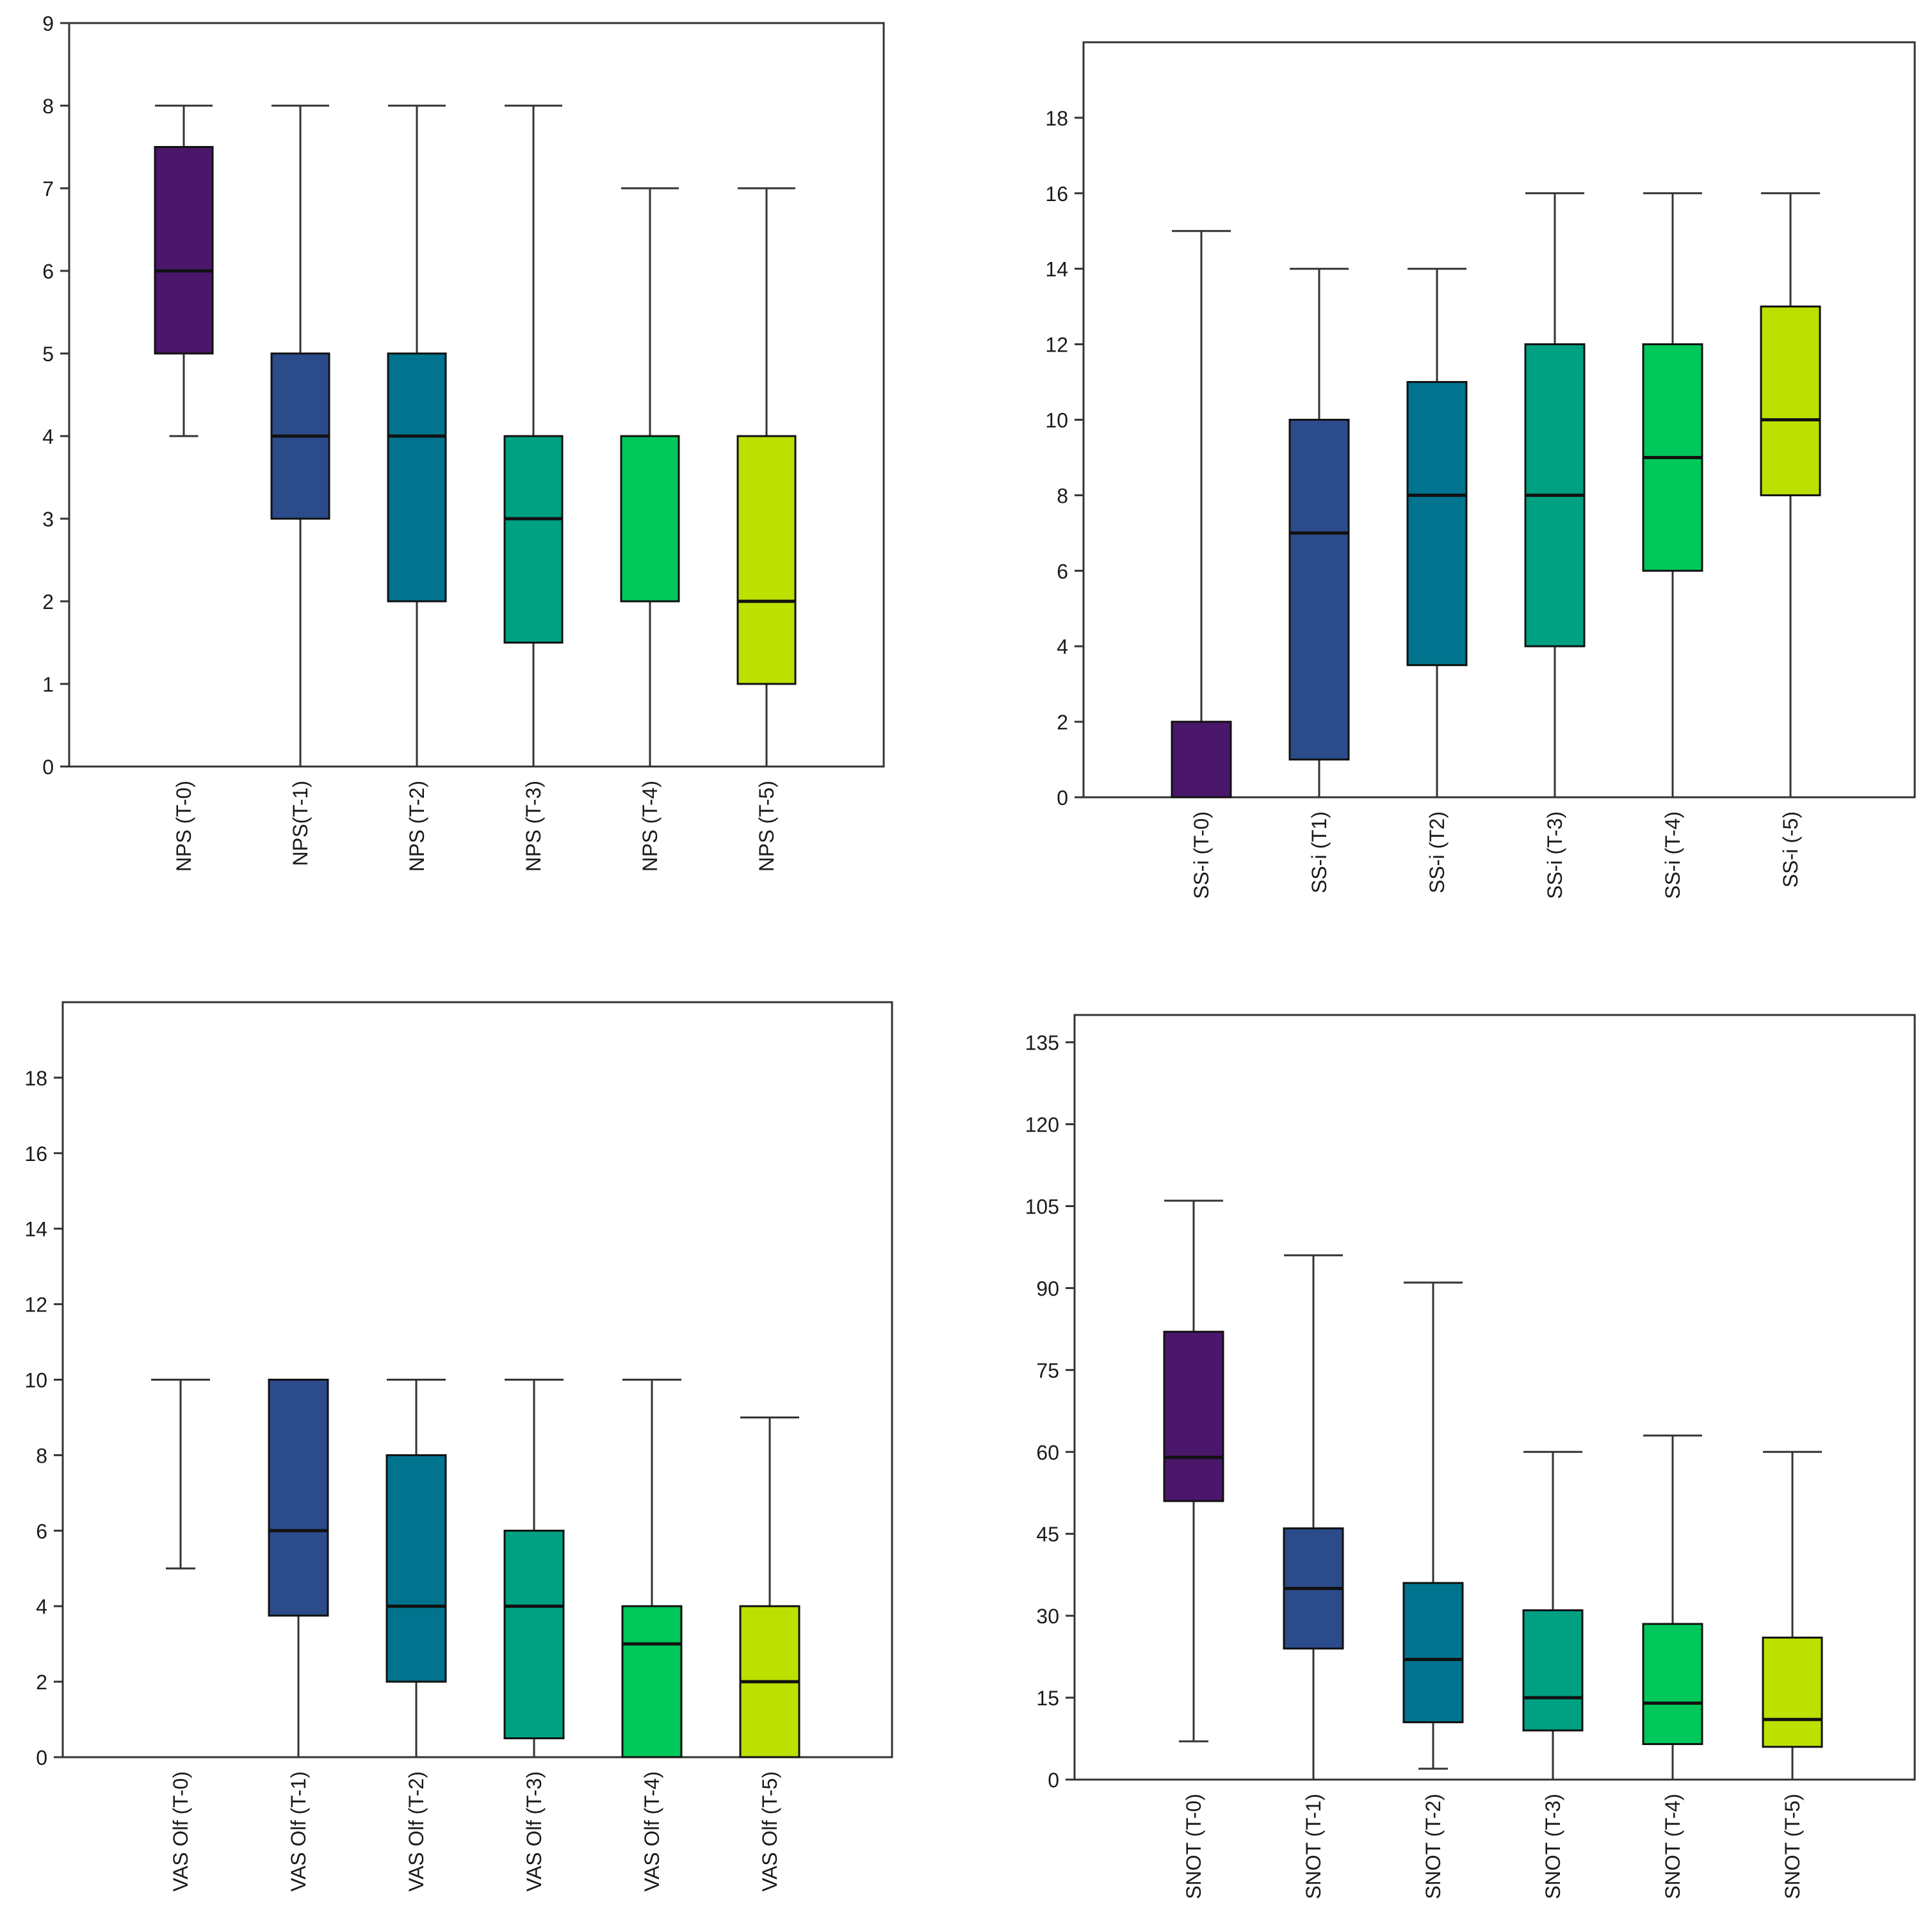 The height and width of the screenshot is (1932, 1932). What do you see at coordinates (416, 827) in the screenshot?
I see `category-label: NPS (T-2)` at bounding box center [416, 827].